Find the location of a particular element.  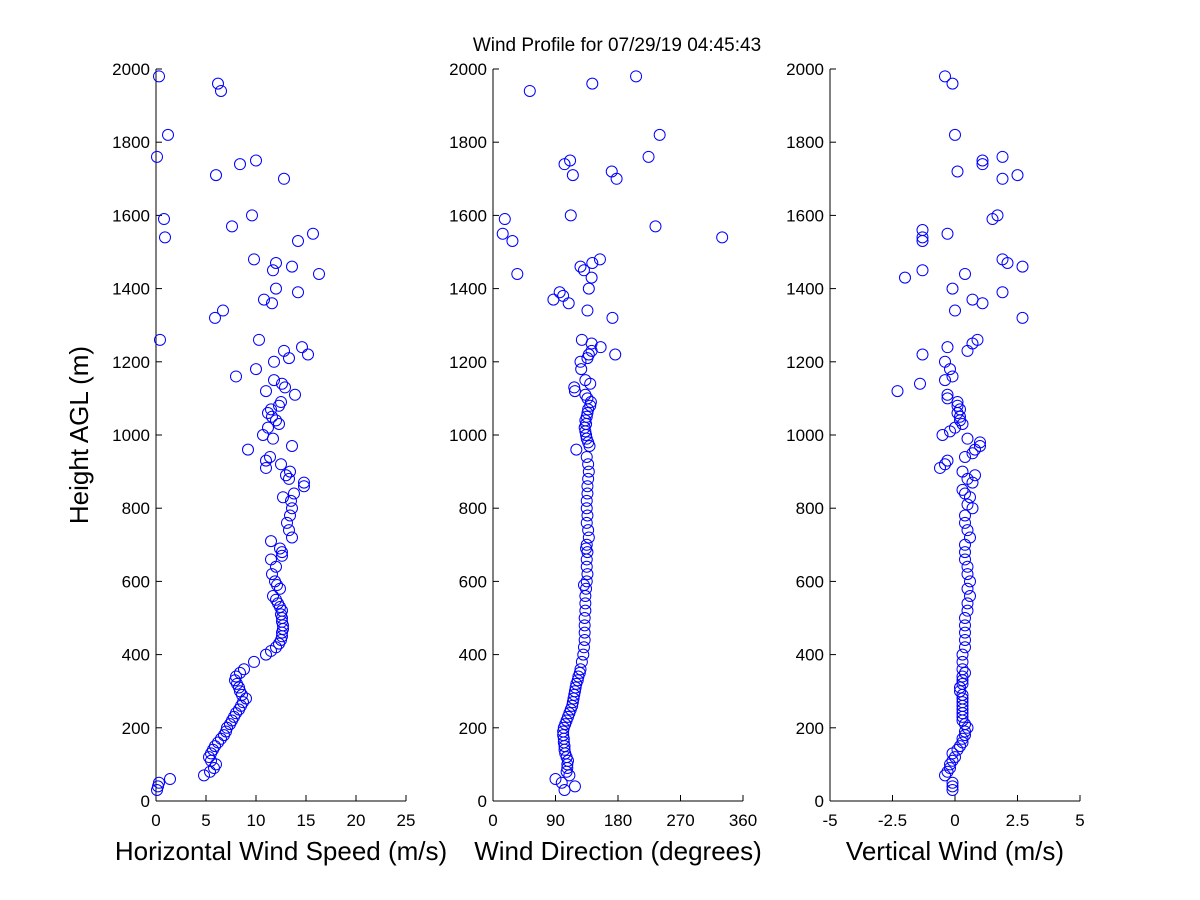

vertical-y-tick-label: 600 is located at coordinates (810, 581).